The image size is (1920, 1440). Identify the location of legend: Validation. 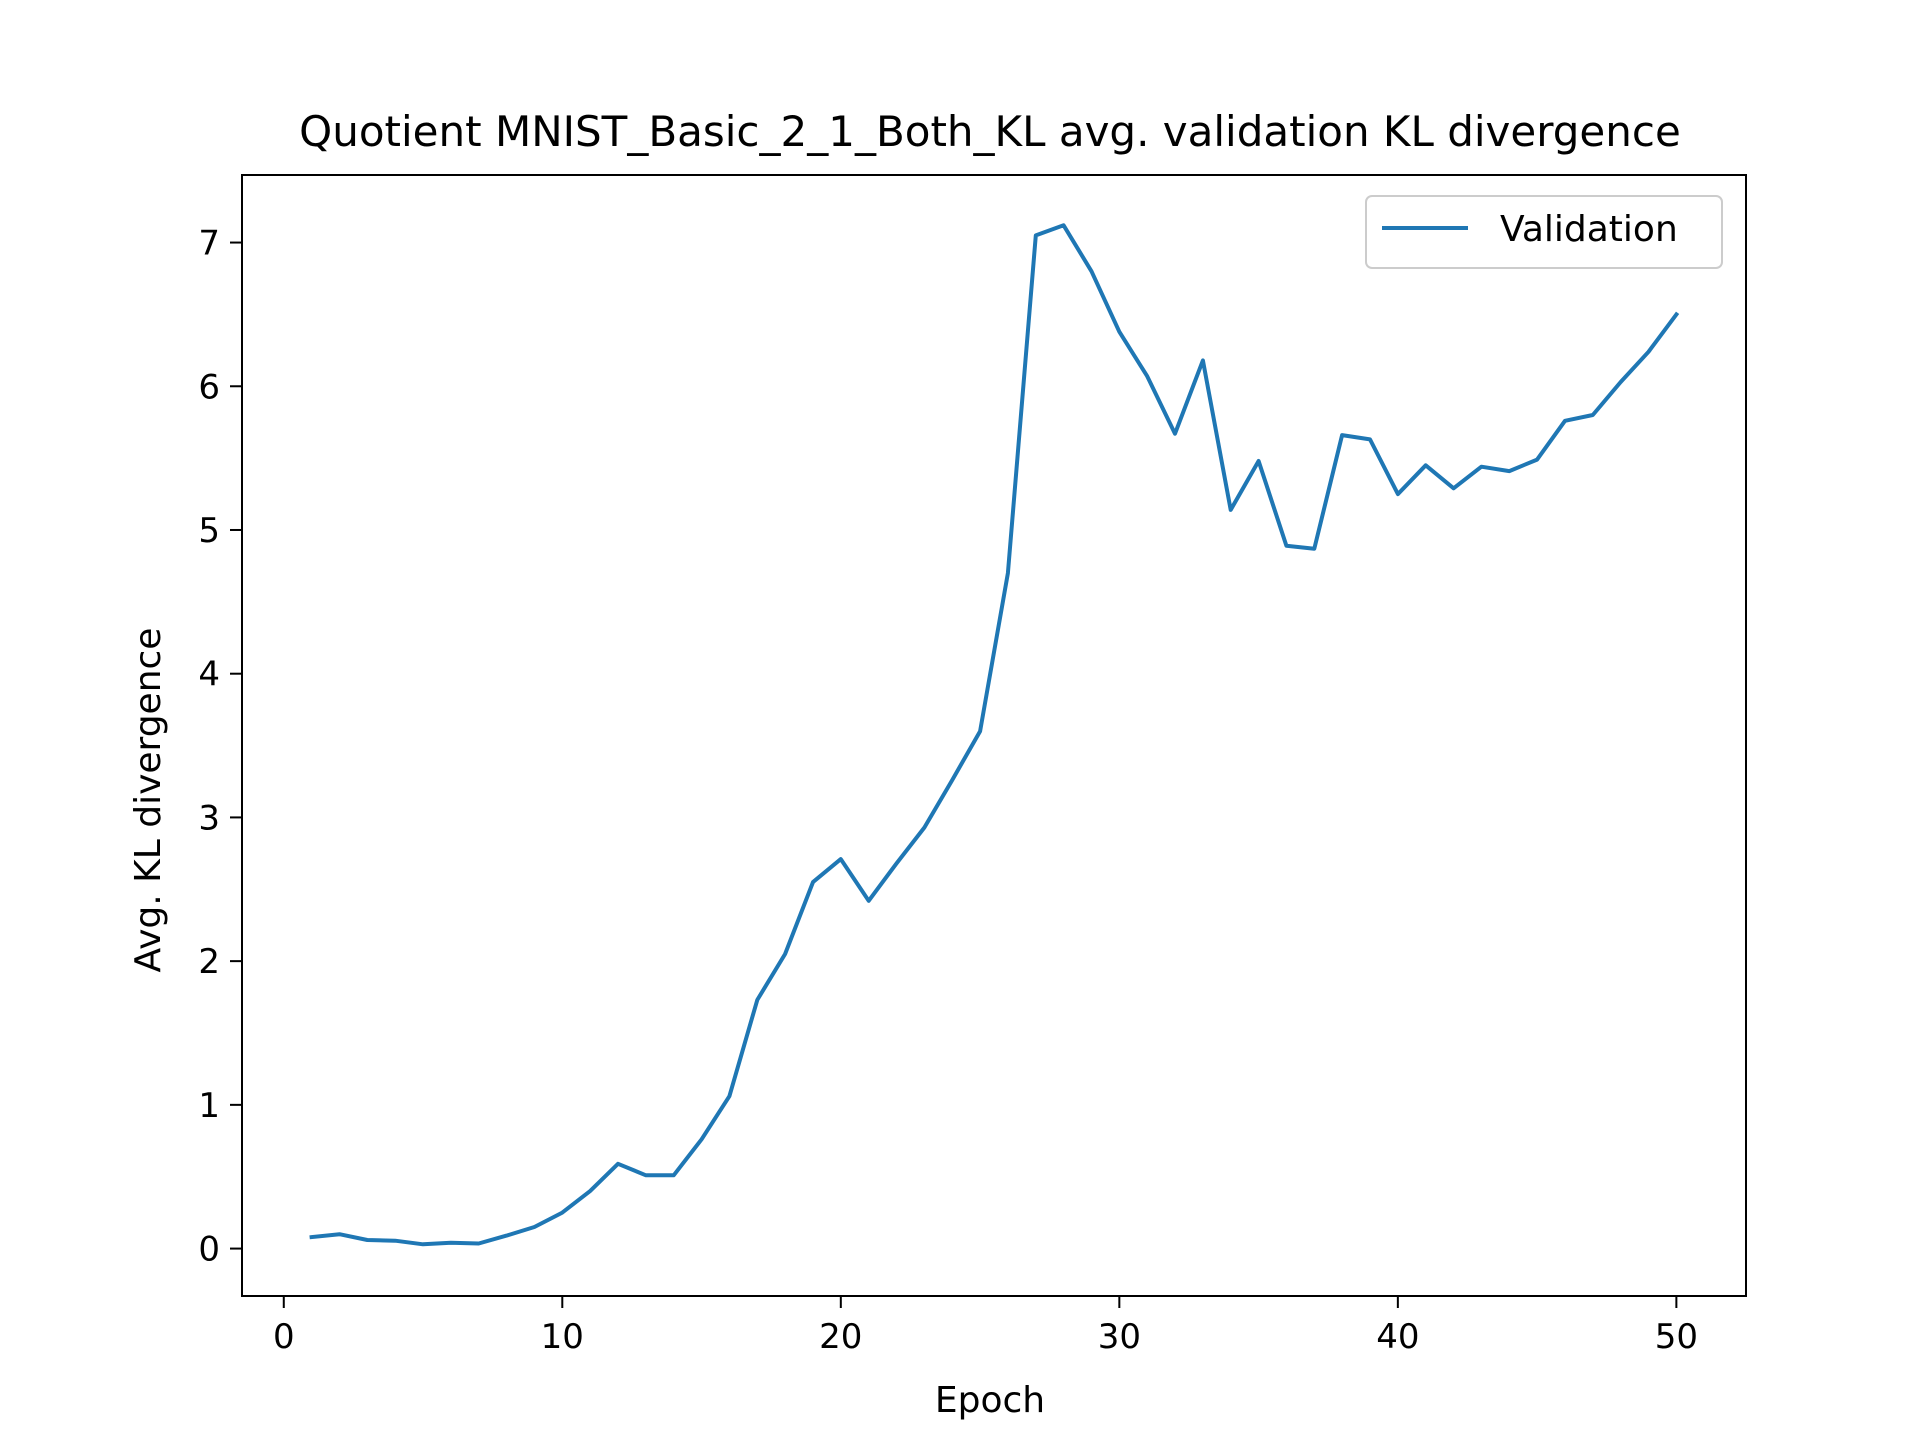
(1544, 232).